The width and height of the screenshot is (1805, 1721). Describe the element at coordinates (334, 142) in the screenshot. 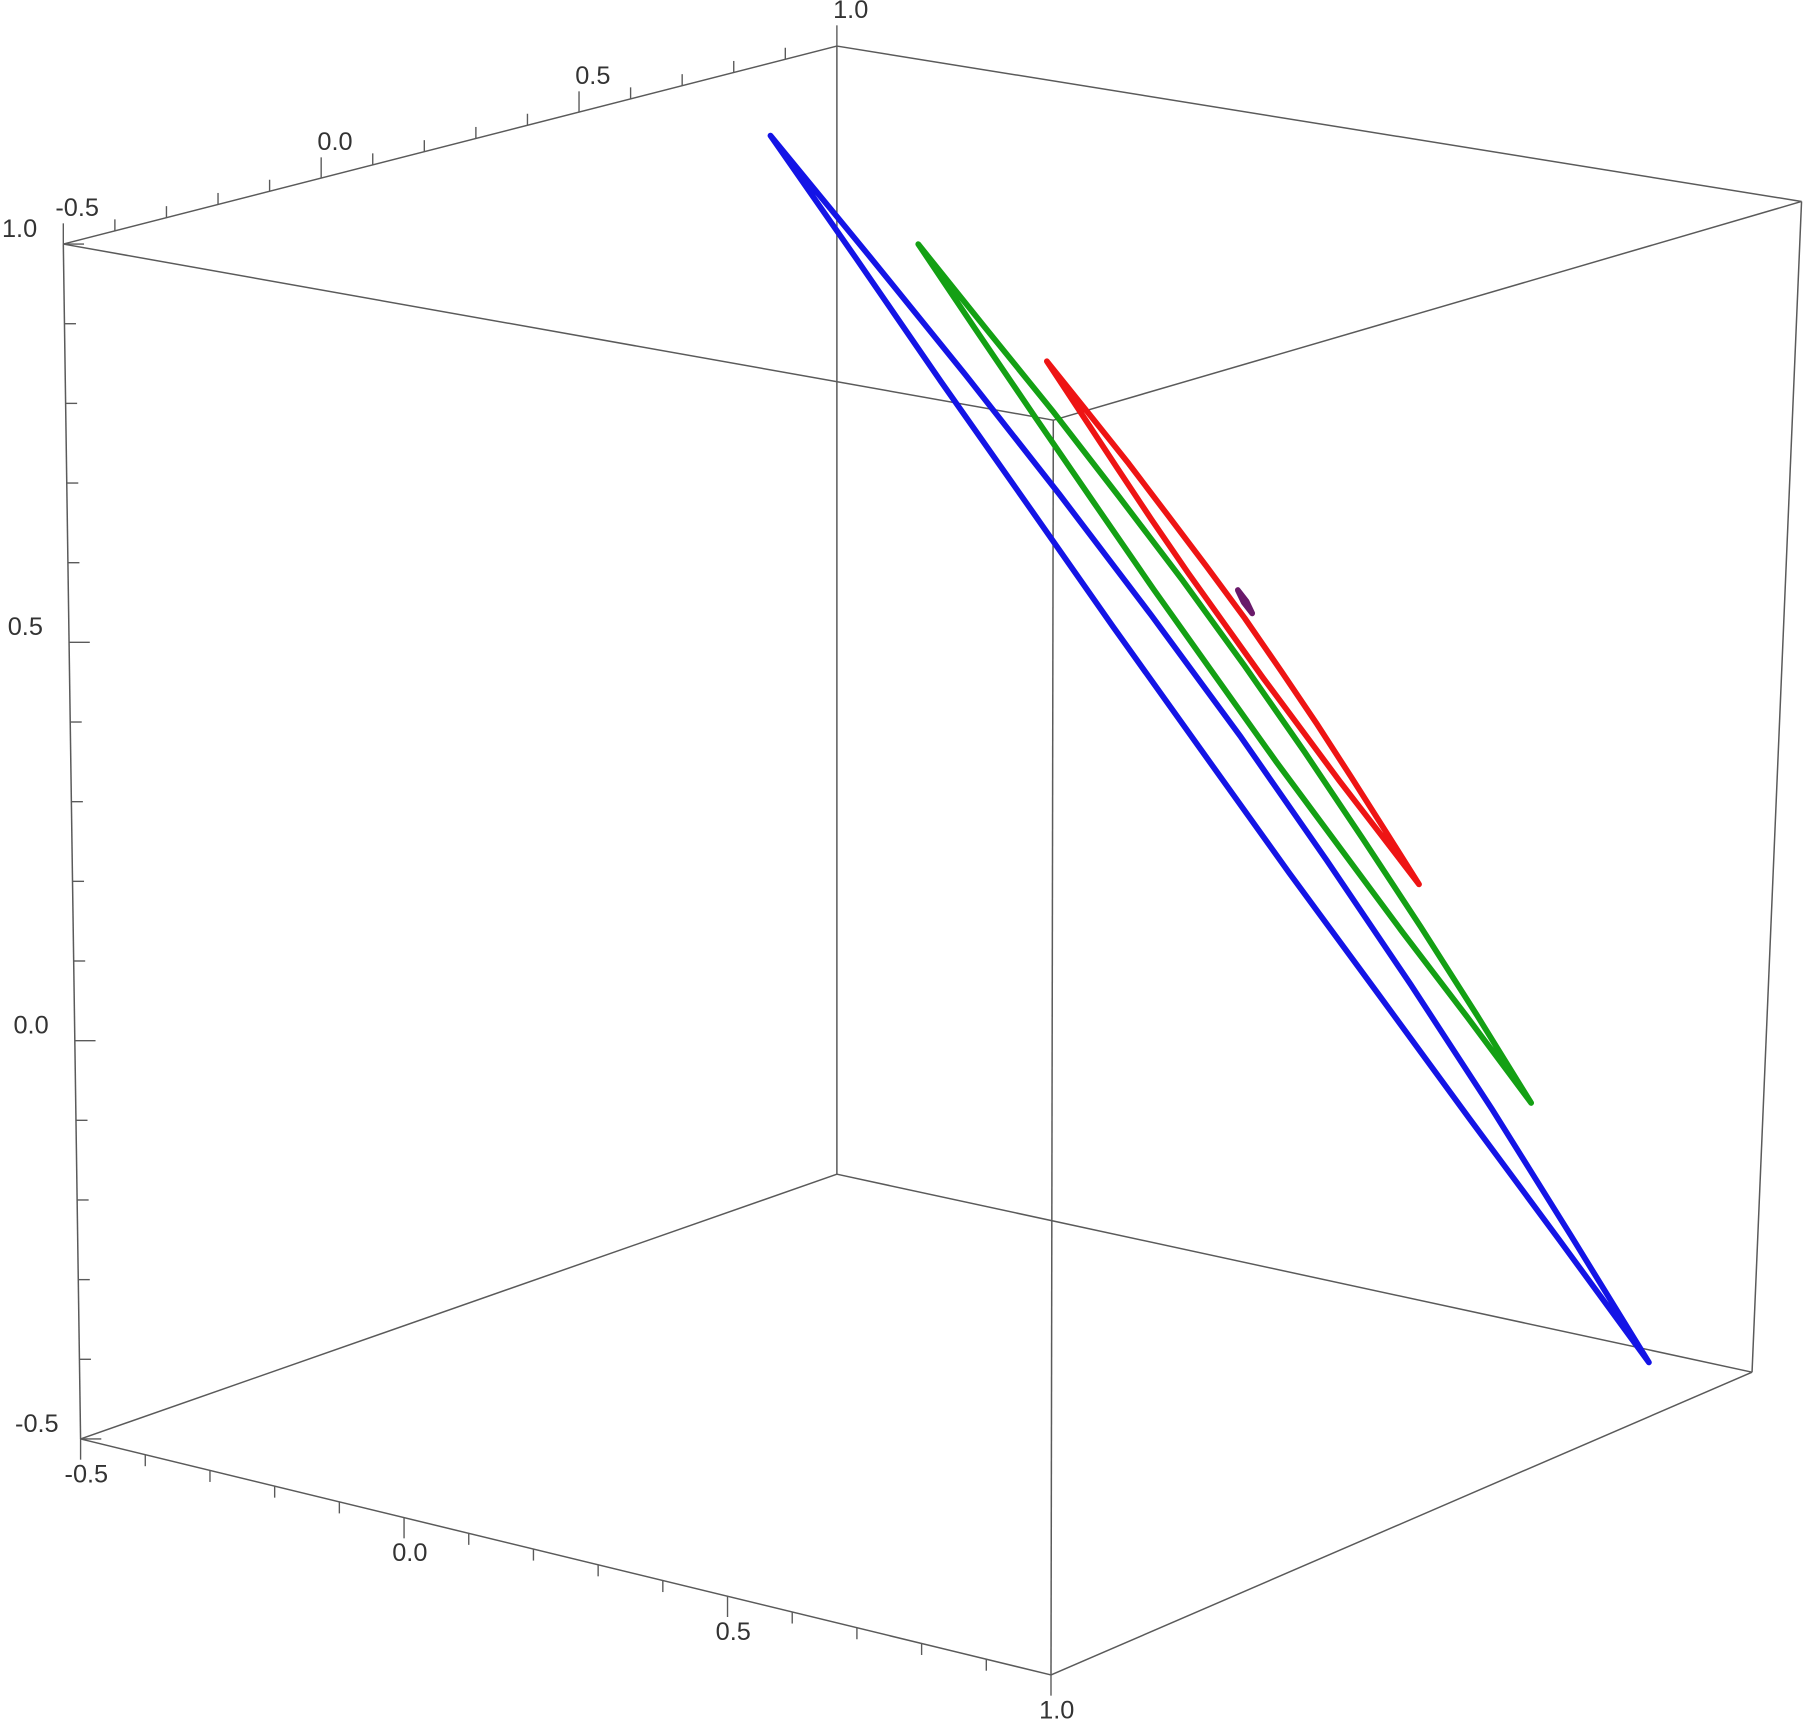

I see `y-tick-label: 0.0` at that location.